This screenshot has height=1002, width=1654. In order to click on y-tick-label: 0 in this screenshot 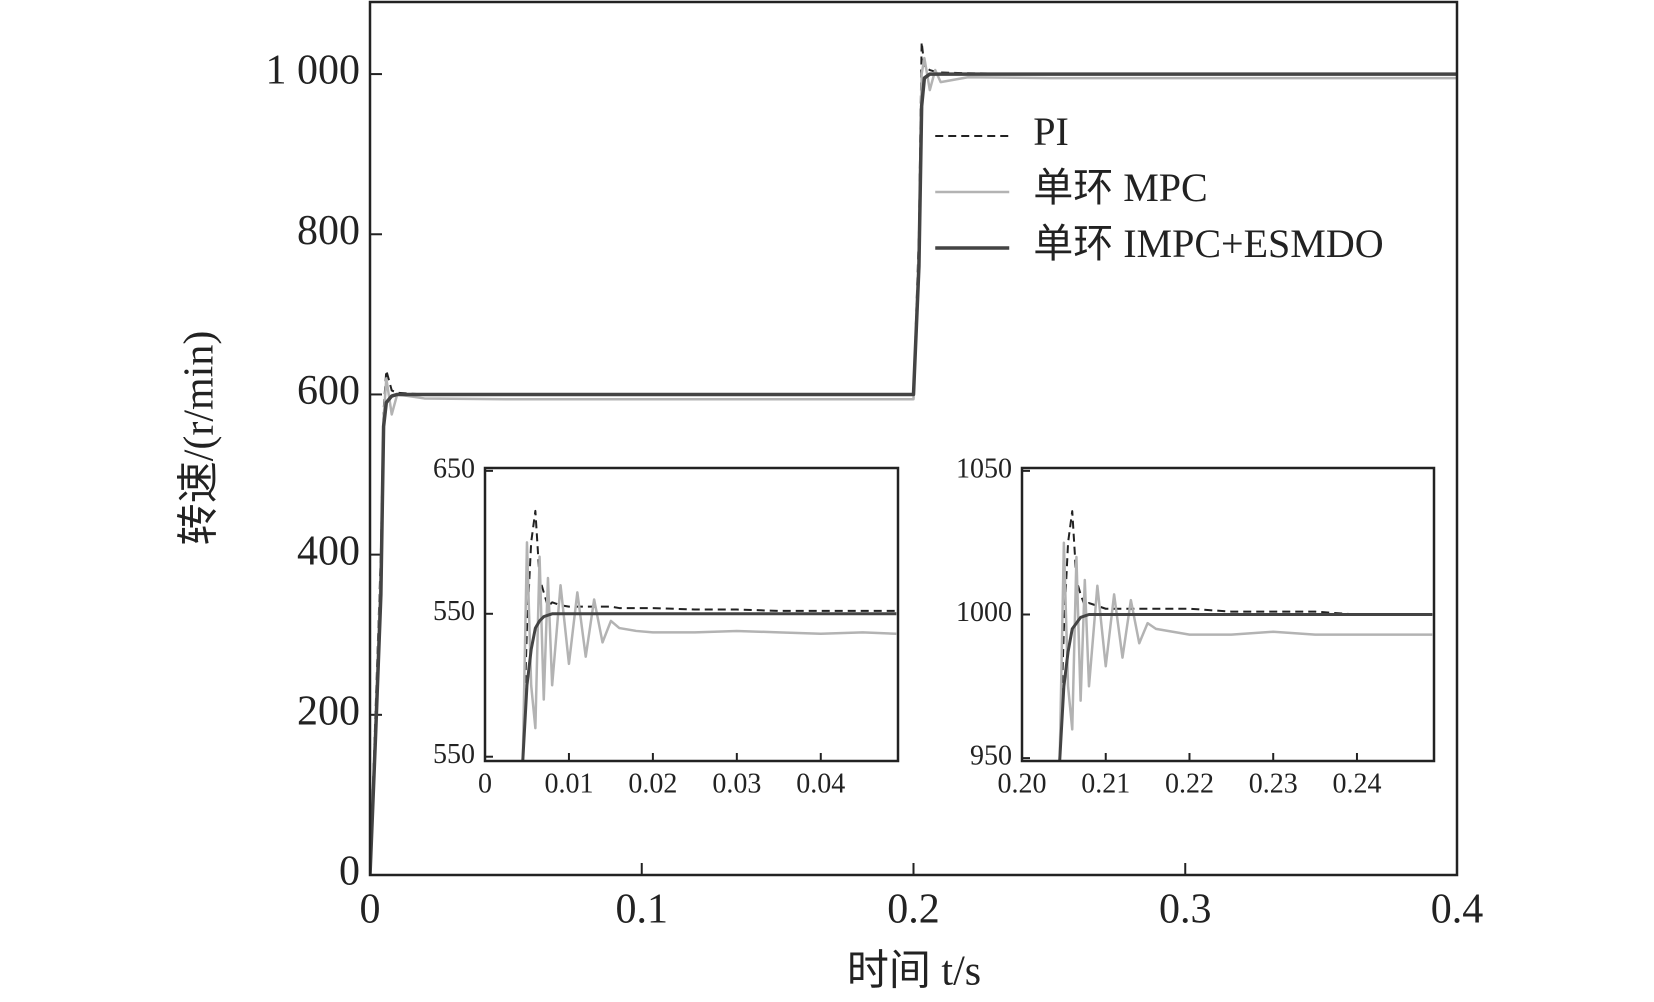, I will do `click(349, 872)`.